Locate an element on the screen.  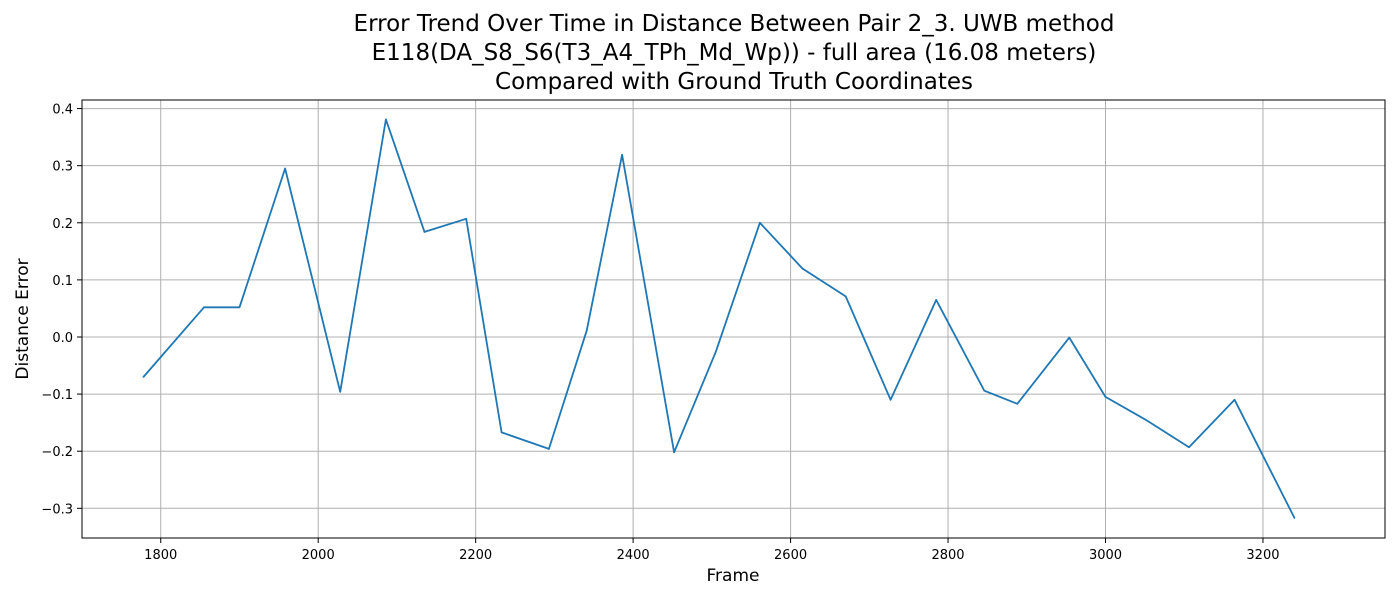
x-tick-label: 2600 is located at coordinates (790, 555).